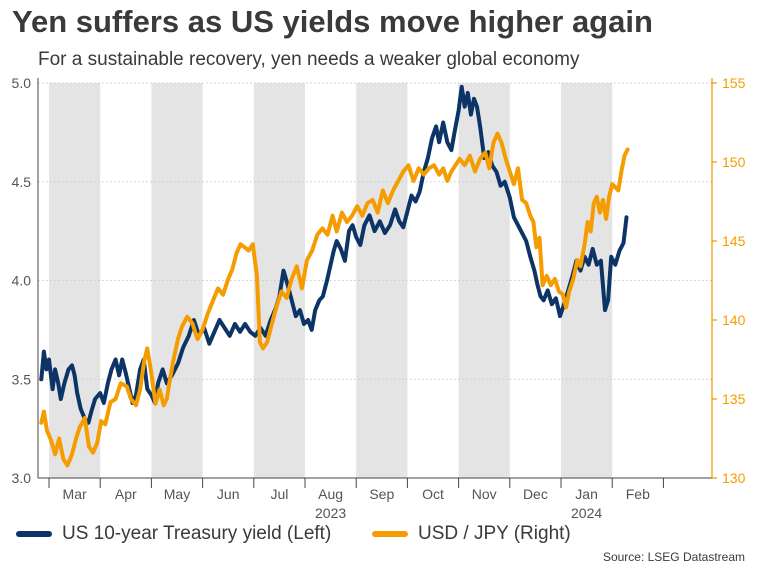 This screenshot has height=568, width=757. I want to click on left-tick-label: 5.0, so click(22, 83).